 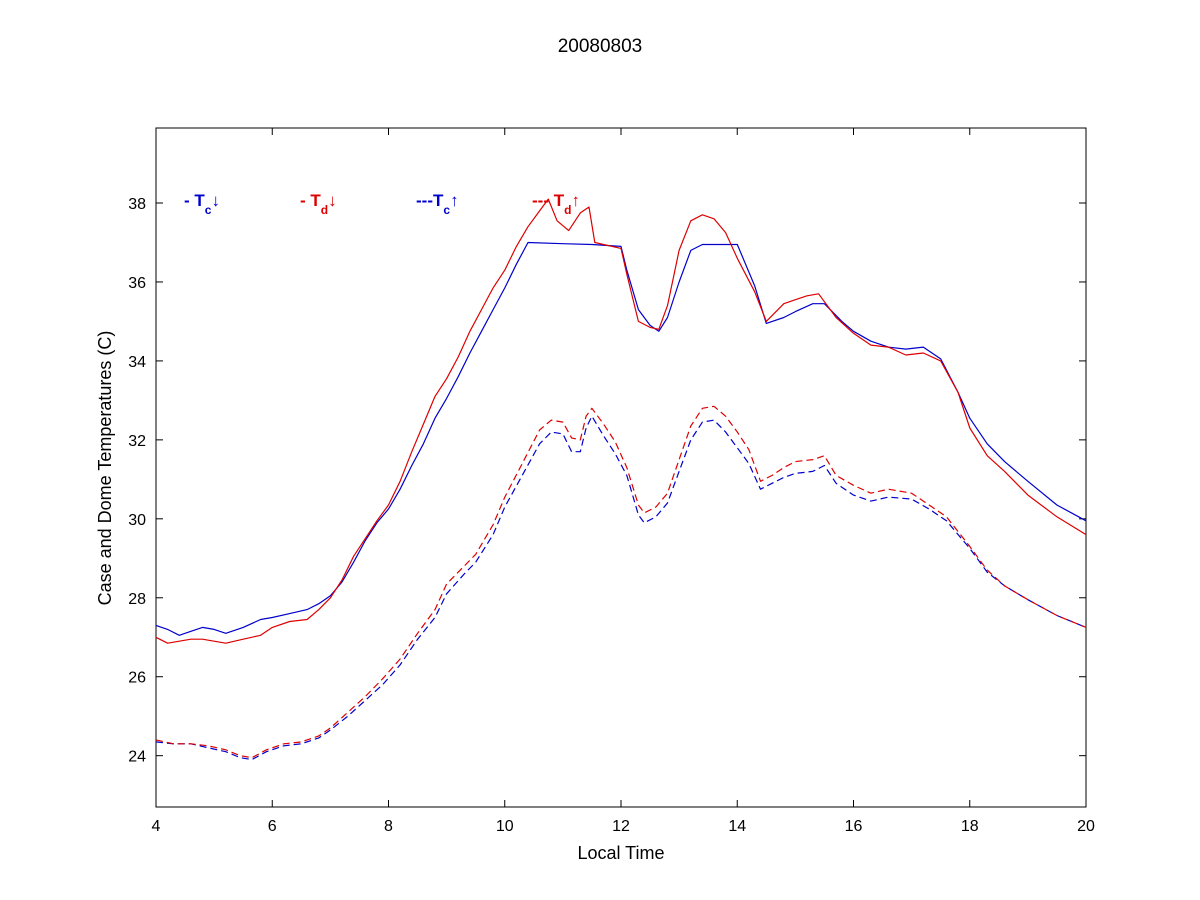 I want to click on x-tick-label: 18, so click(x=970, y=826).